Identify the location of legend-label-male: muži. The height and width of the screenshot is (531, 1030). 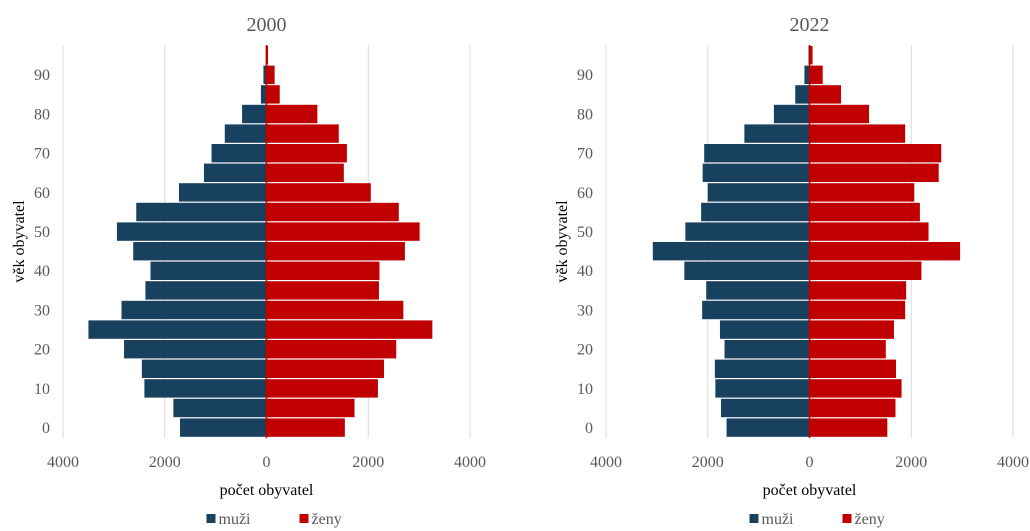
(778, 519).